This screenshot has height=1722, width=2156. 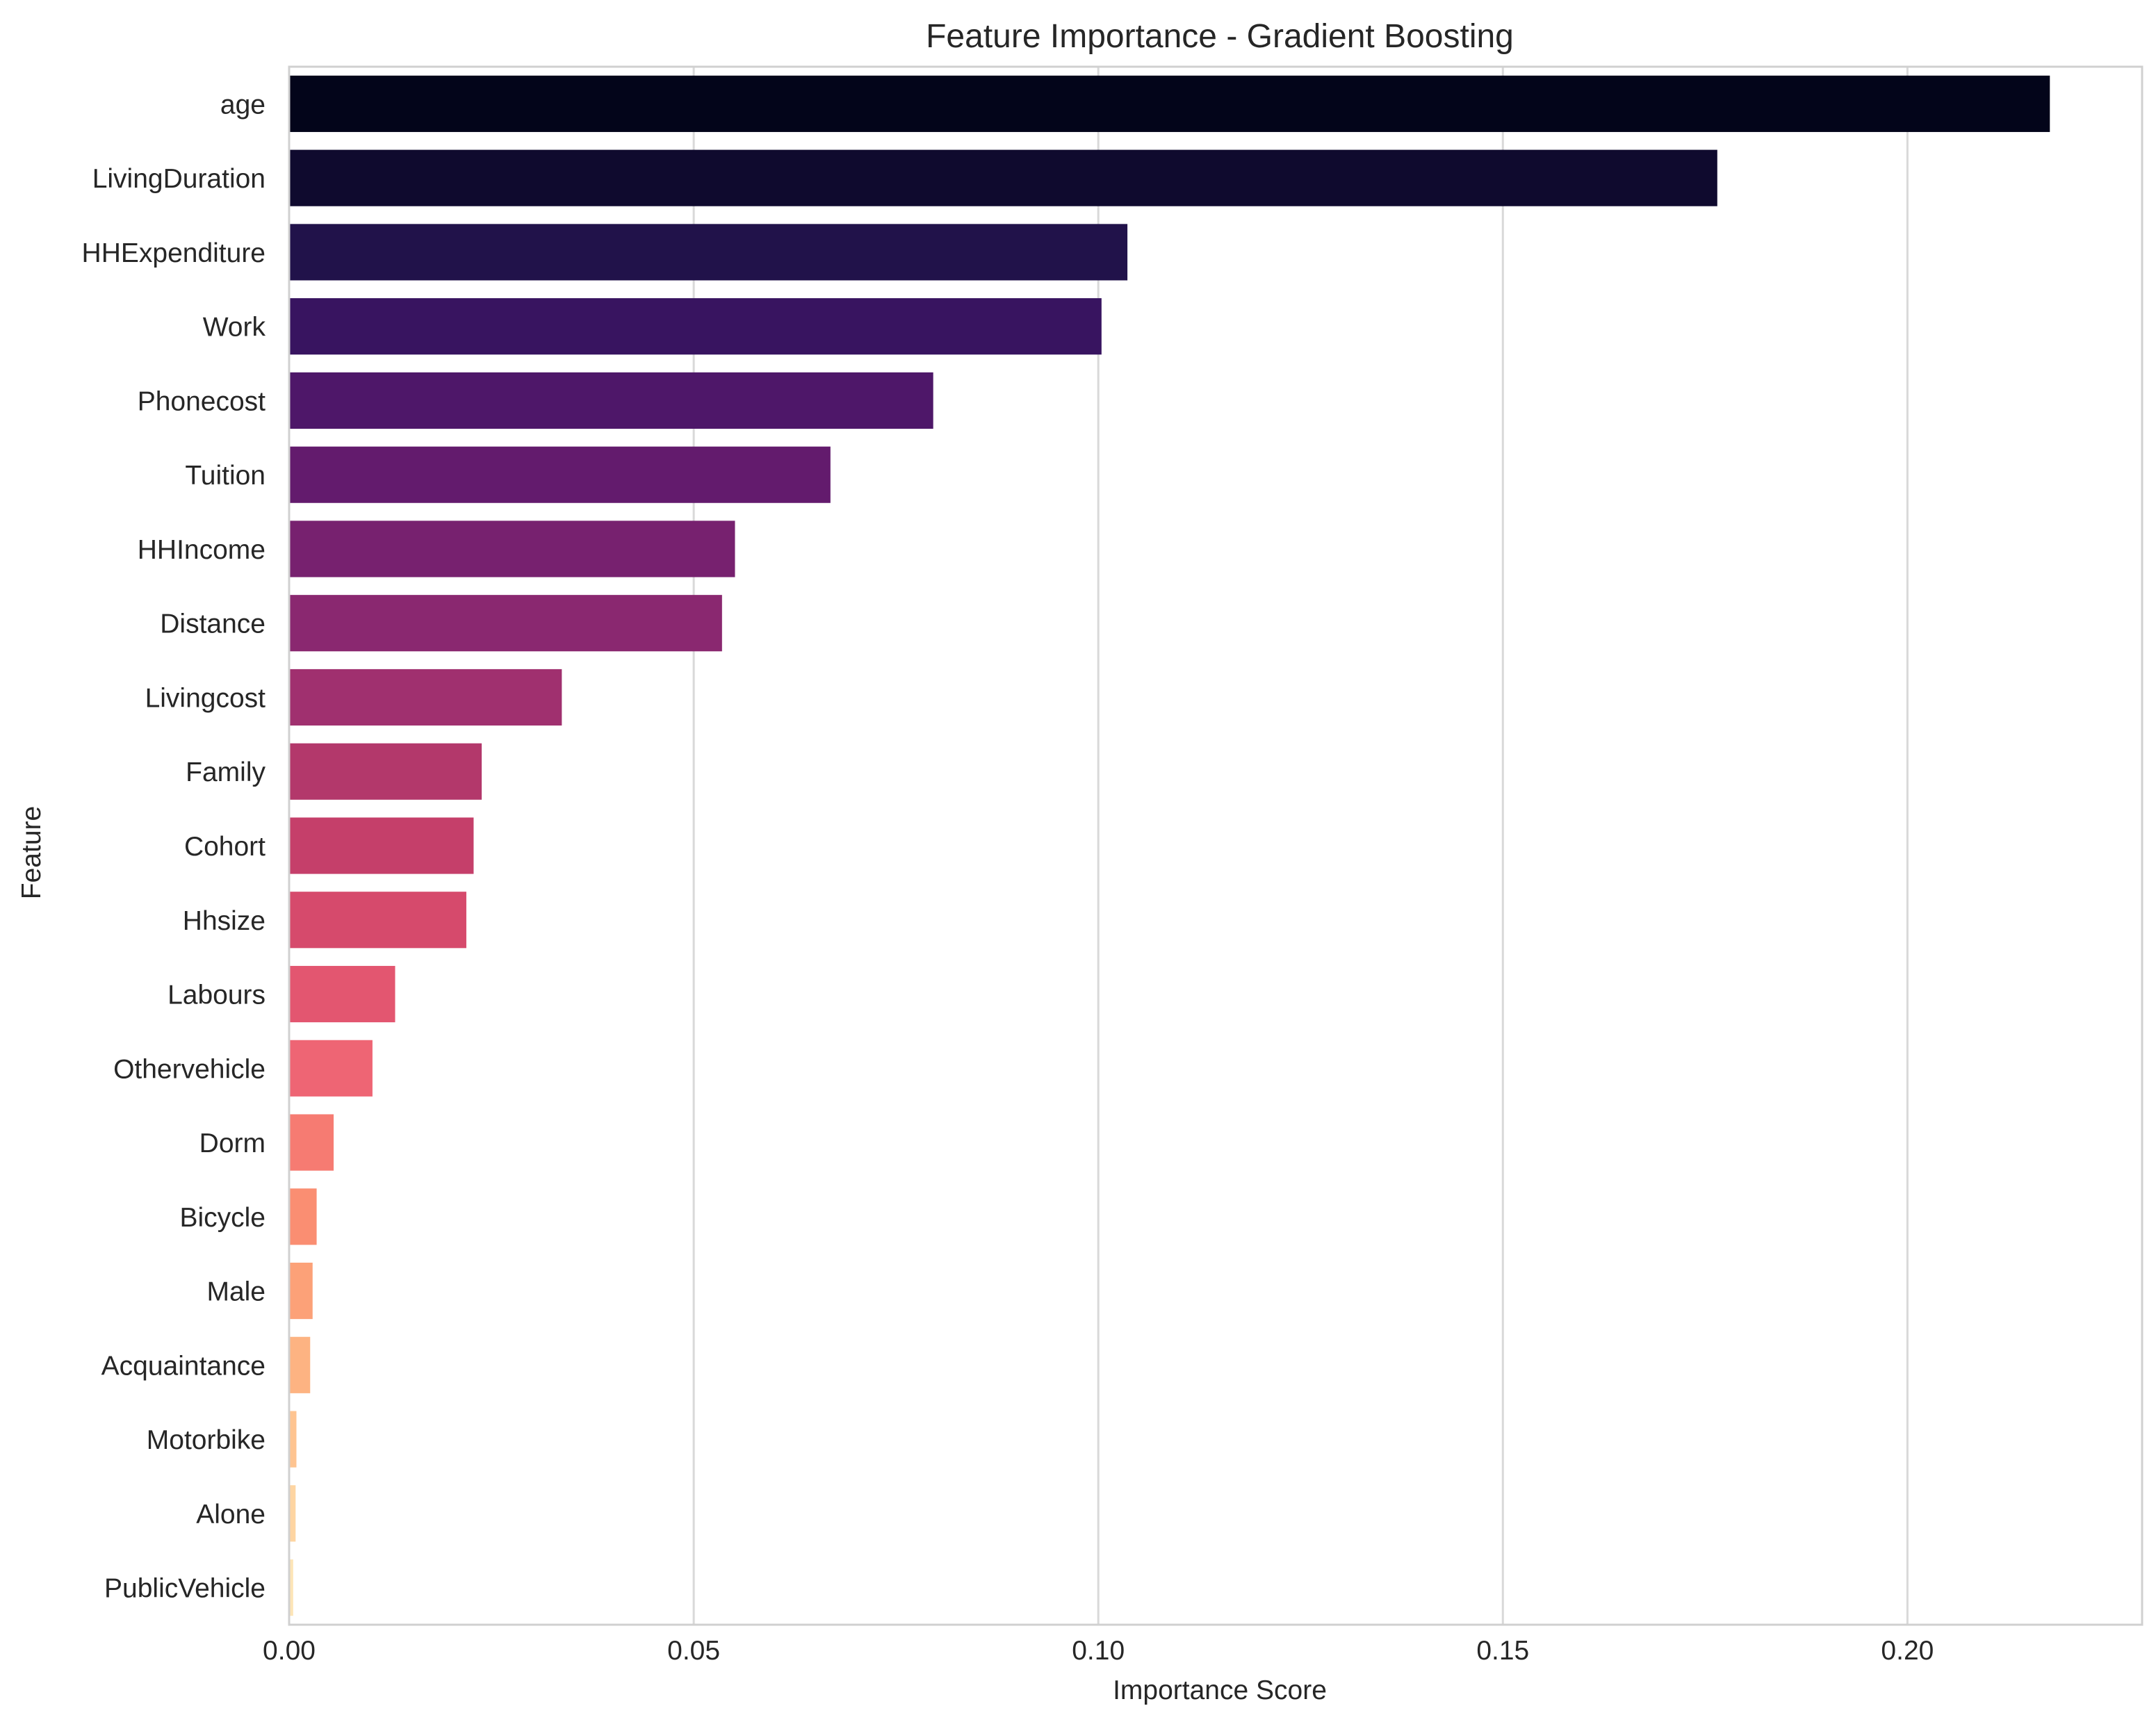 What do you see at coordinates (560, 474) in the screenshot?
I see `bar-tuition` at bounding box center [560, 474].